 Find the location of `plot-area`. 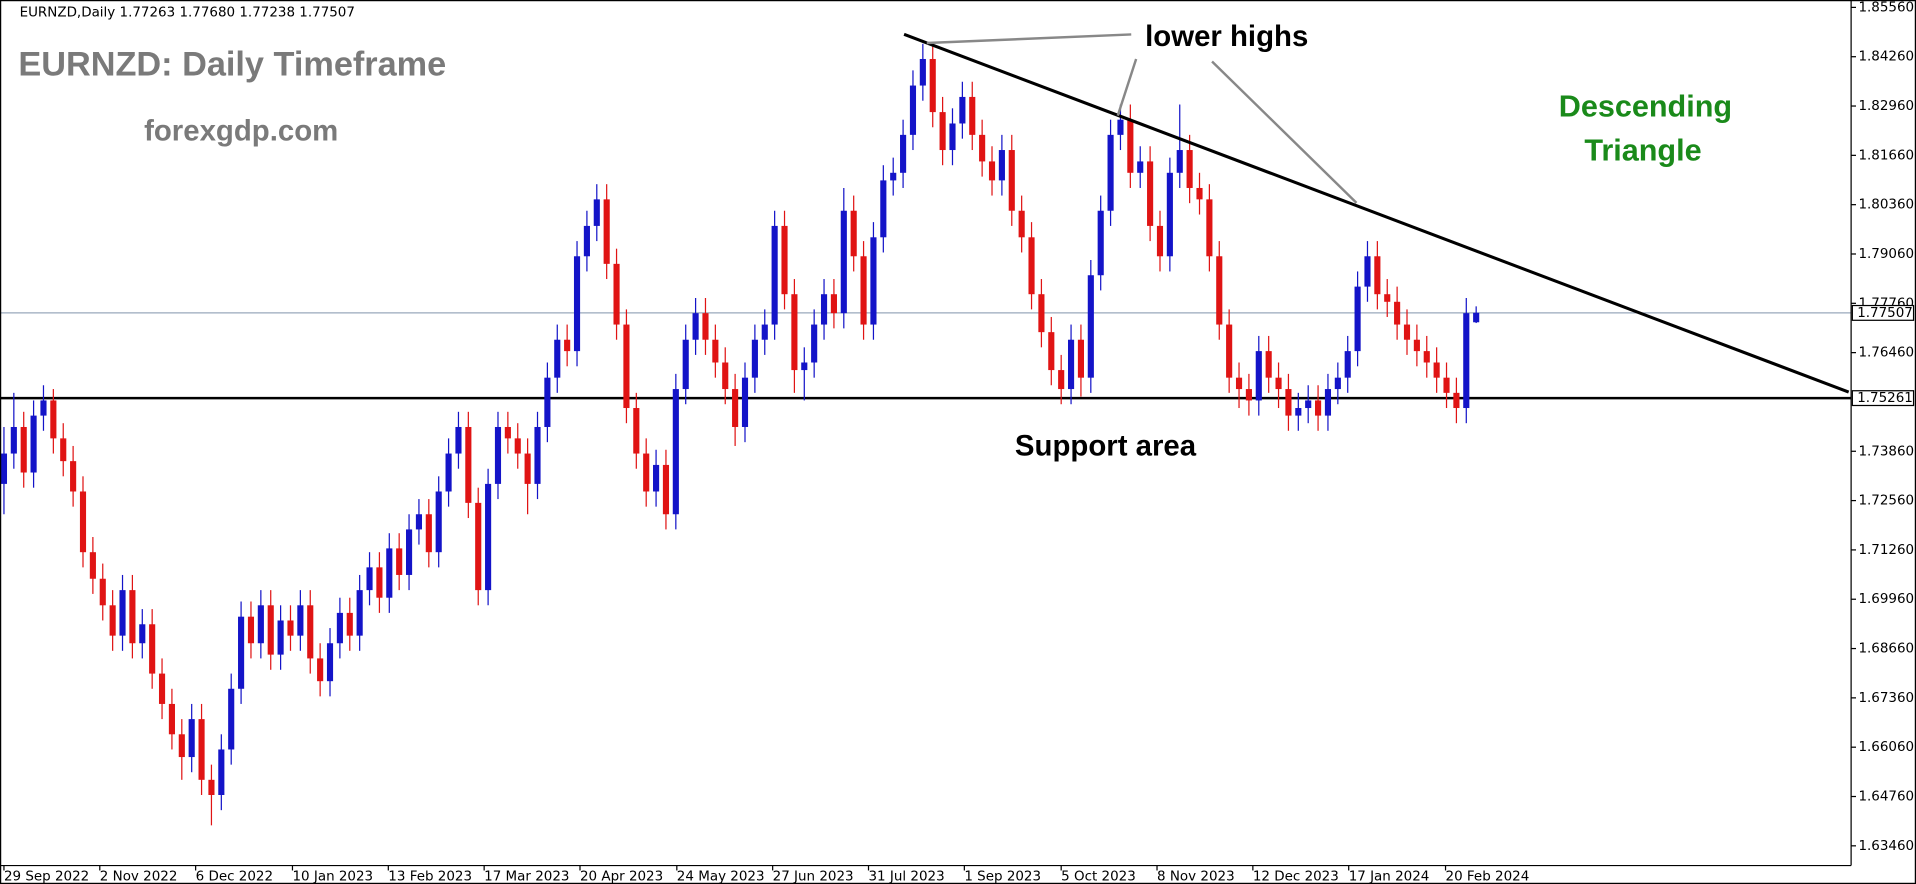

plot-area is located at coordinates (926, 356).